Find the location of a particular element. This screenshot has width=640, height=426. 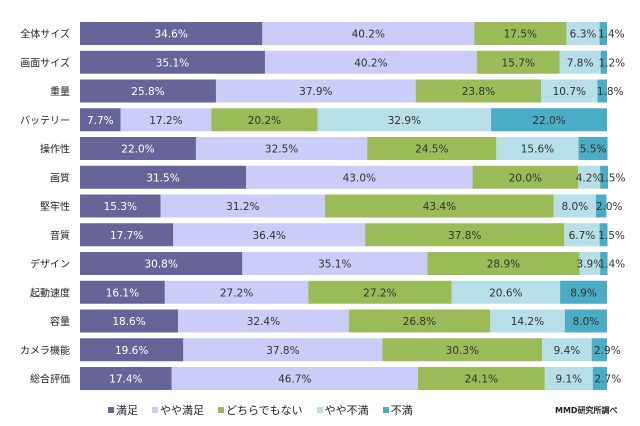

data-label: 6.7% is located at coordinates (582, 236).